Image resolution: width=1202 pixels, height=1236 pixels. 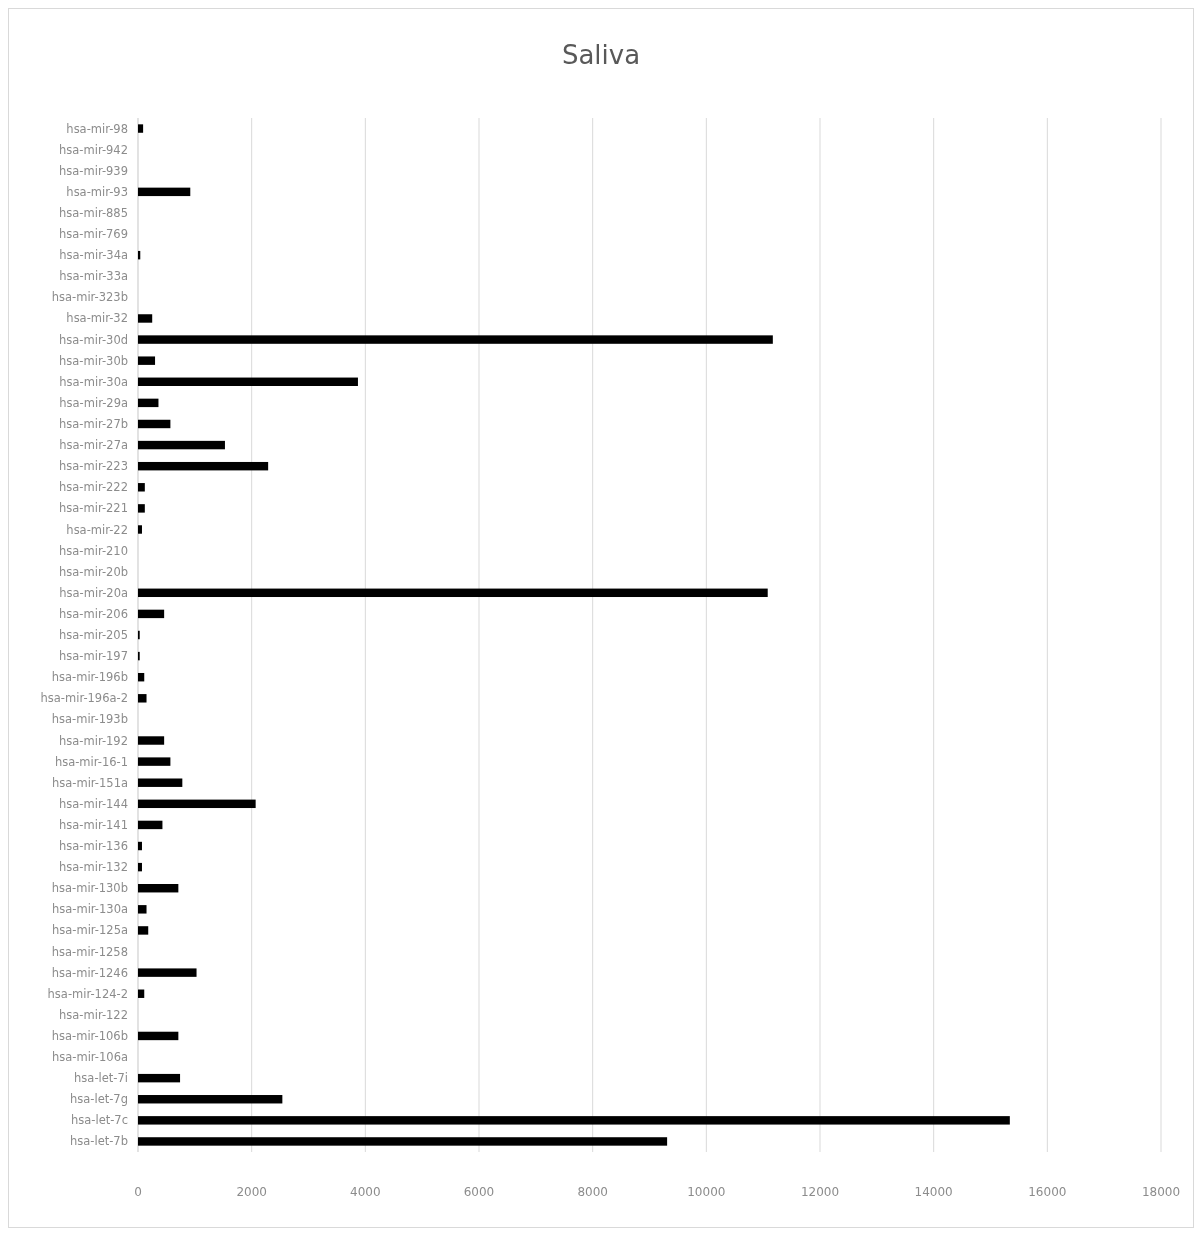 What do you see at coordinates (97, 191) in the screenshot?
I see `y-tick-label: hsa-mir-93` at bounding box center [97, 191].